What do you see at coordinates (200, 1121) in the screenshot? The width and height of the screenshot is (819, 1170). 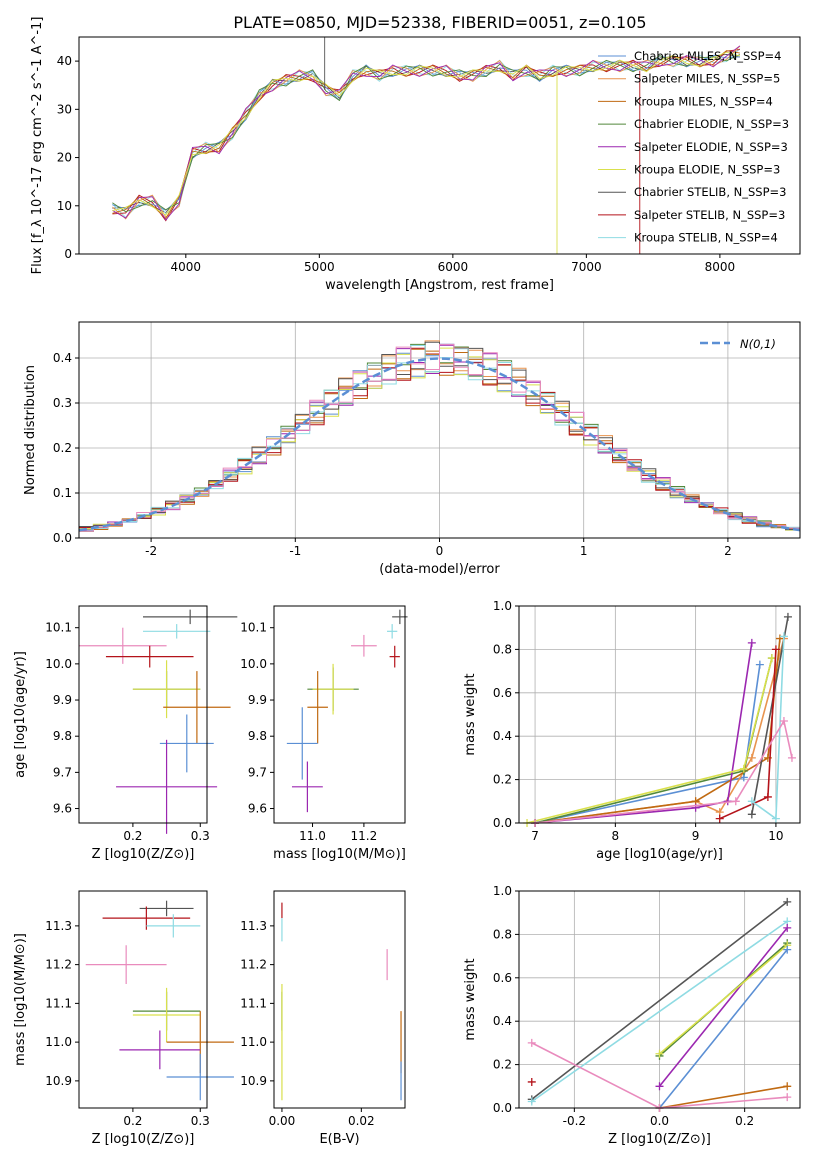 I see `x-tick-label: 0.3` at bounding box center [200, 1121].